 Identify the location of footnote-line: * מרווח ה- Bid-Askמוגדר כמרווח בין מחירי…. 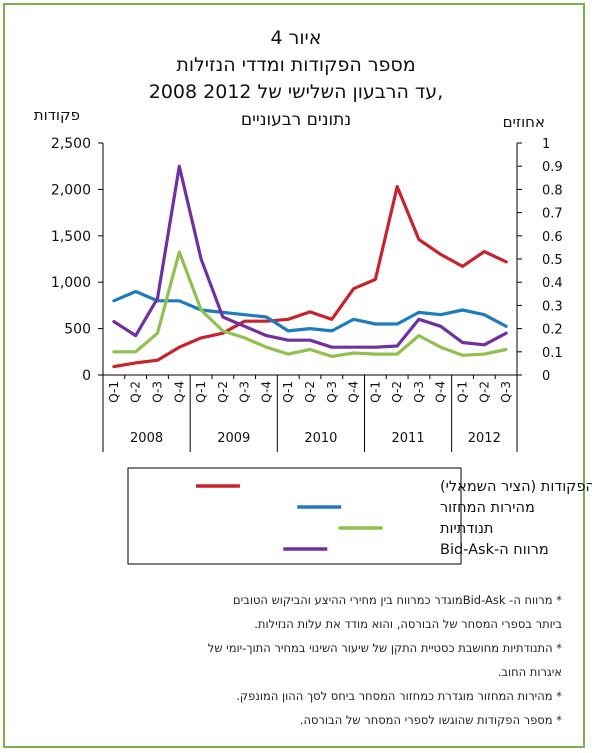
(397, 600).